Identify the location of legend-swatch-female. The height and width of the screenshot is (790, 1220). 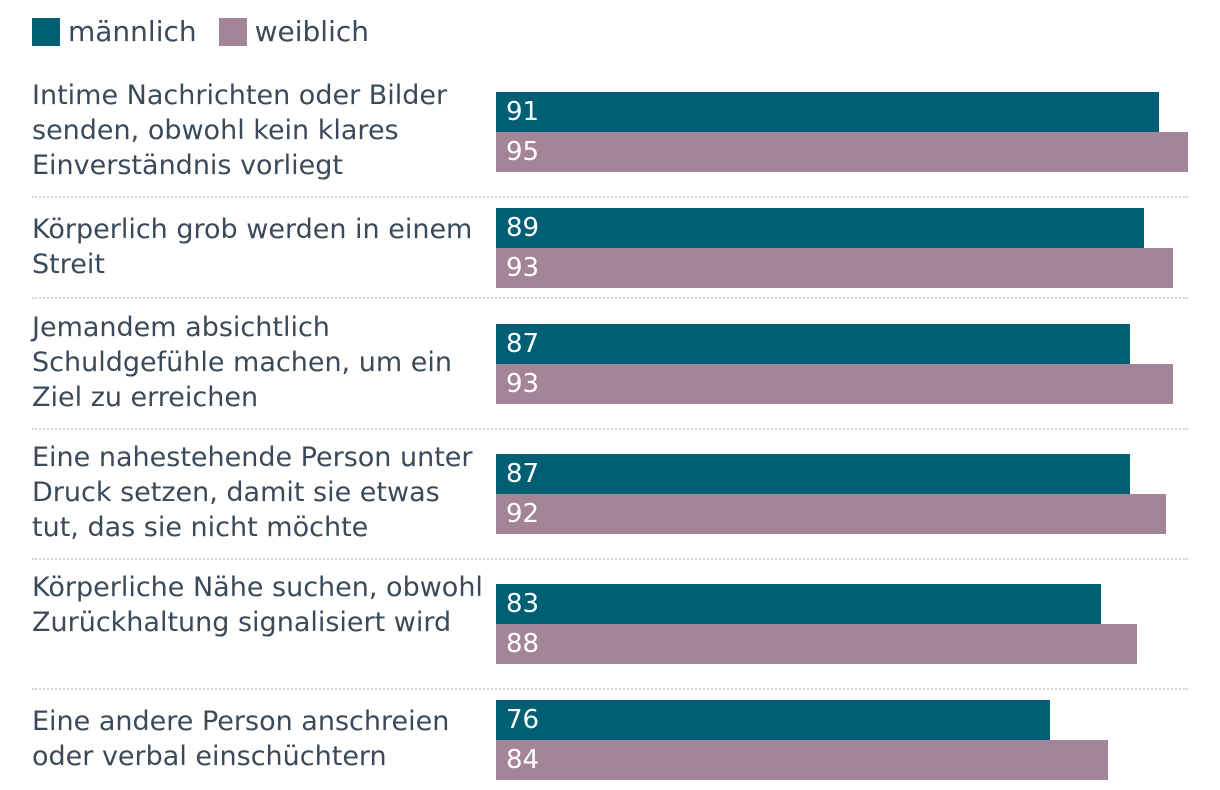
(232, 32).